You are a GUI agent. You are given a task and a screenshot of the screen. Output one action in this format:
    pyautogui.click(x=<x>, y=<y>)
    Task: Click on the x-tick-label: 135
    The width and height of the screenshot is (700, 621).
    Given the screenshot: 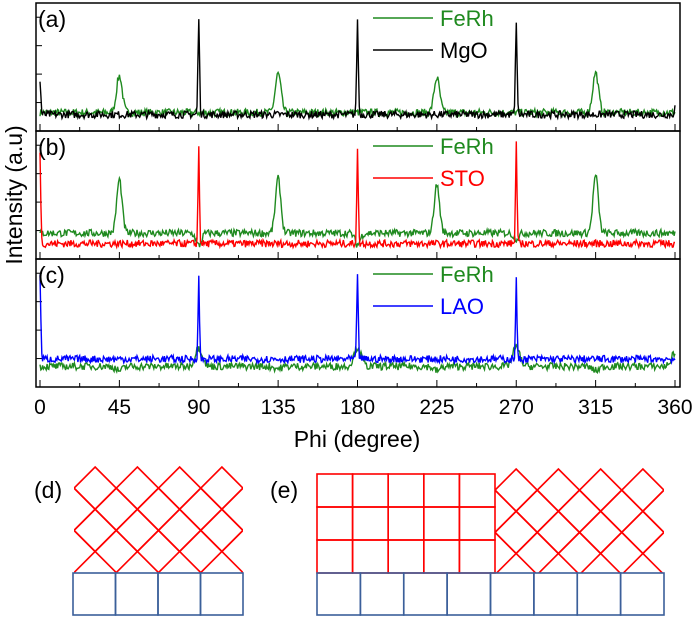 What is the action you would take?
    pyautogui.click(x=278, y=407)
    